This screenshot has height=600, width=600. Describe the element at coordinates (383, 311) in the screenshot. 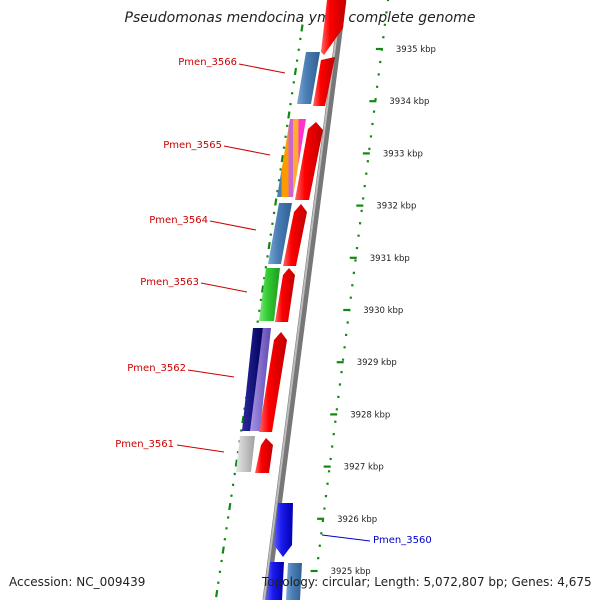

I see `scale-label: 3930 kbp` at that location.